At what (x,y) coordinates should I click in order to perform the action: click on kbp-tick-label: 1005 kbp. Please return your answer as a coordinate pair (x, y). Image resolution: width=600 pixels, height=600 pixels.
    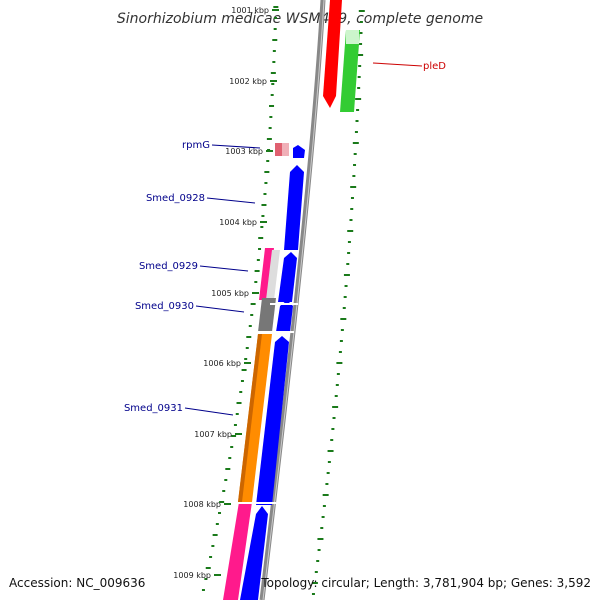
    Looking at the image, I should click on (230, 293).